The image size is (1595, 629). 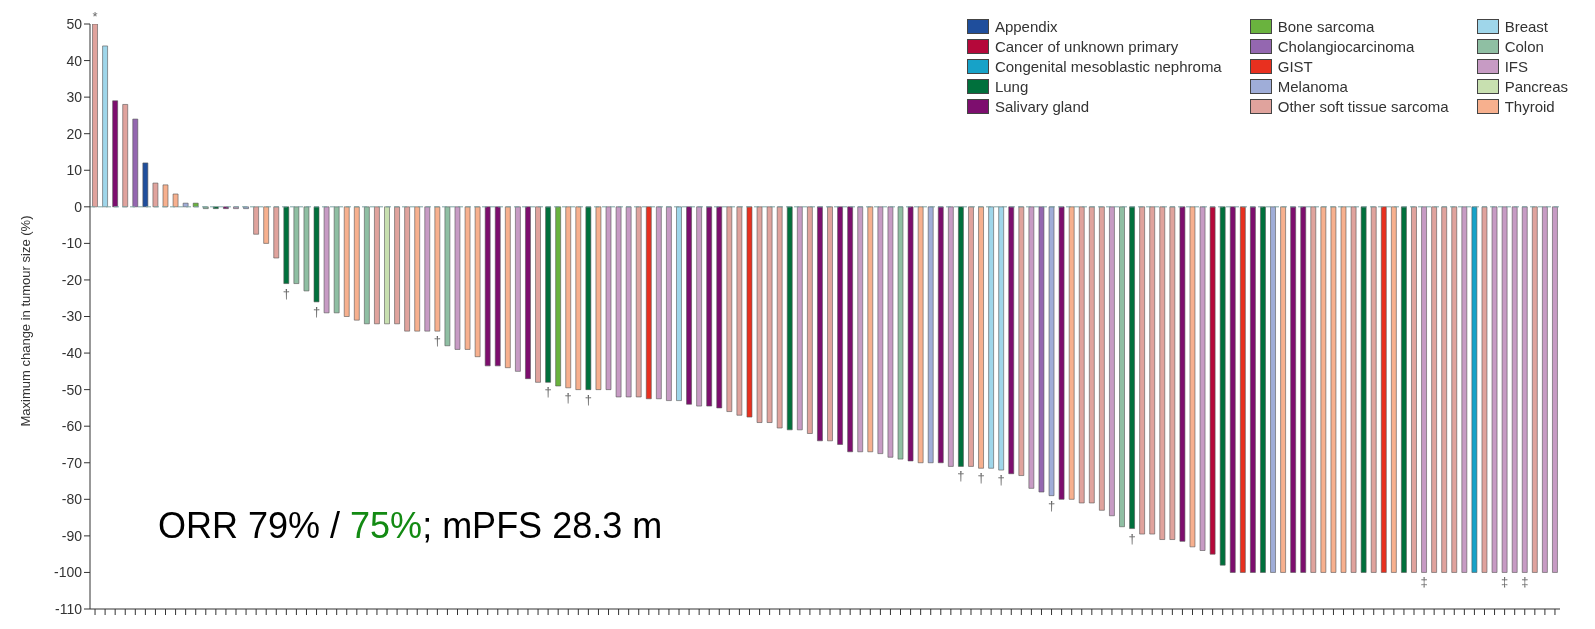 What do you see at coordinates (1108, 66) in the screenshot?
I see `legend-label: Congenital mesoblastic nephroma` at bounding box center [1108, 66].